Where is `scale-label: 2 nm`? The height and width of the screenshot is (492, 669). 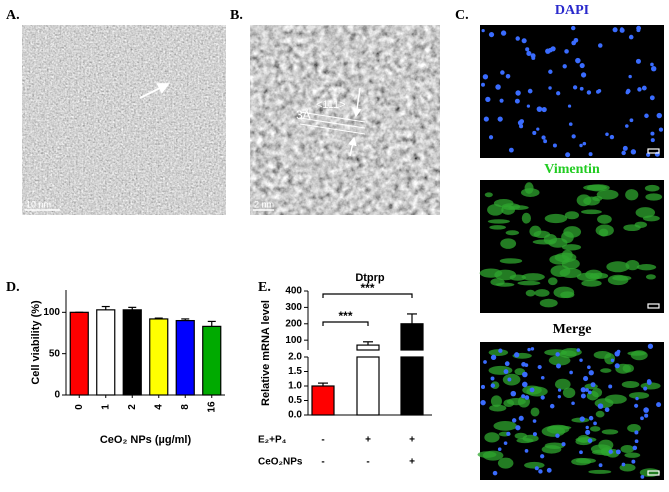
scale-label: 2 nm is located at coordinates (264, 204).